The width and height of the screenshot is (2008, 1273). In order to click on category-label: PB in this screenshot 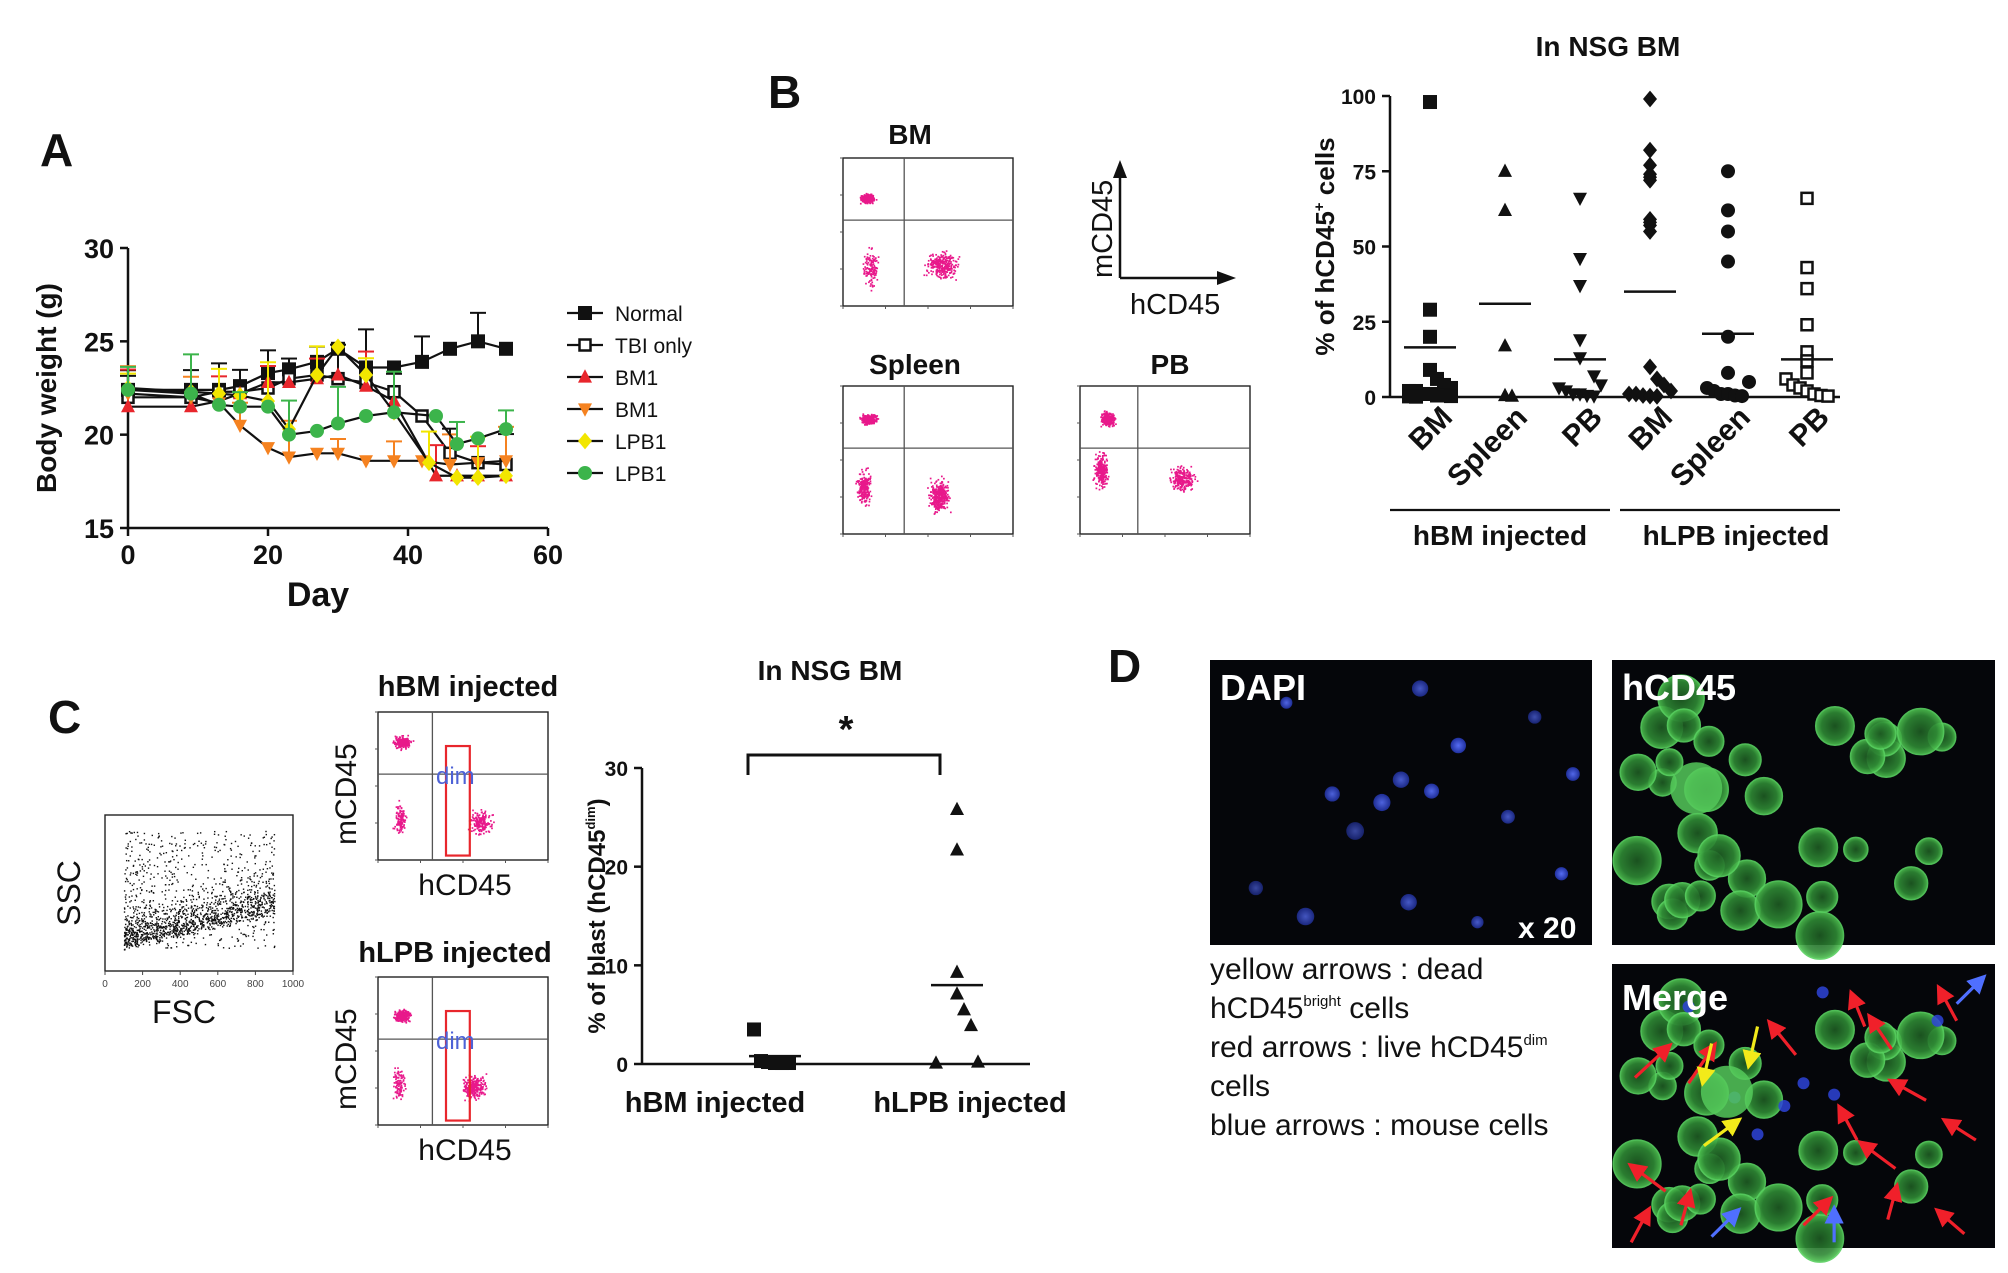, I will do `click(1809, 427)`.